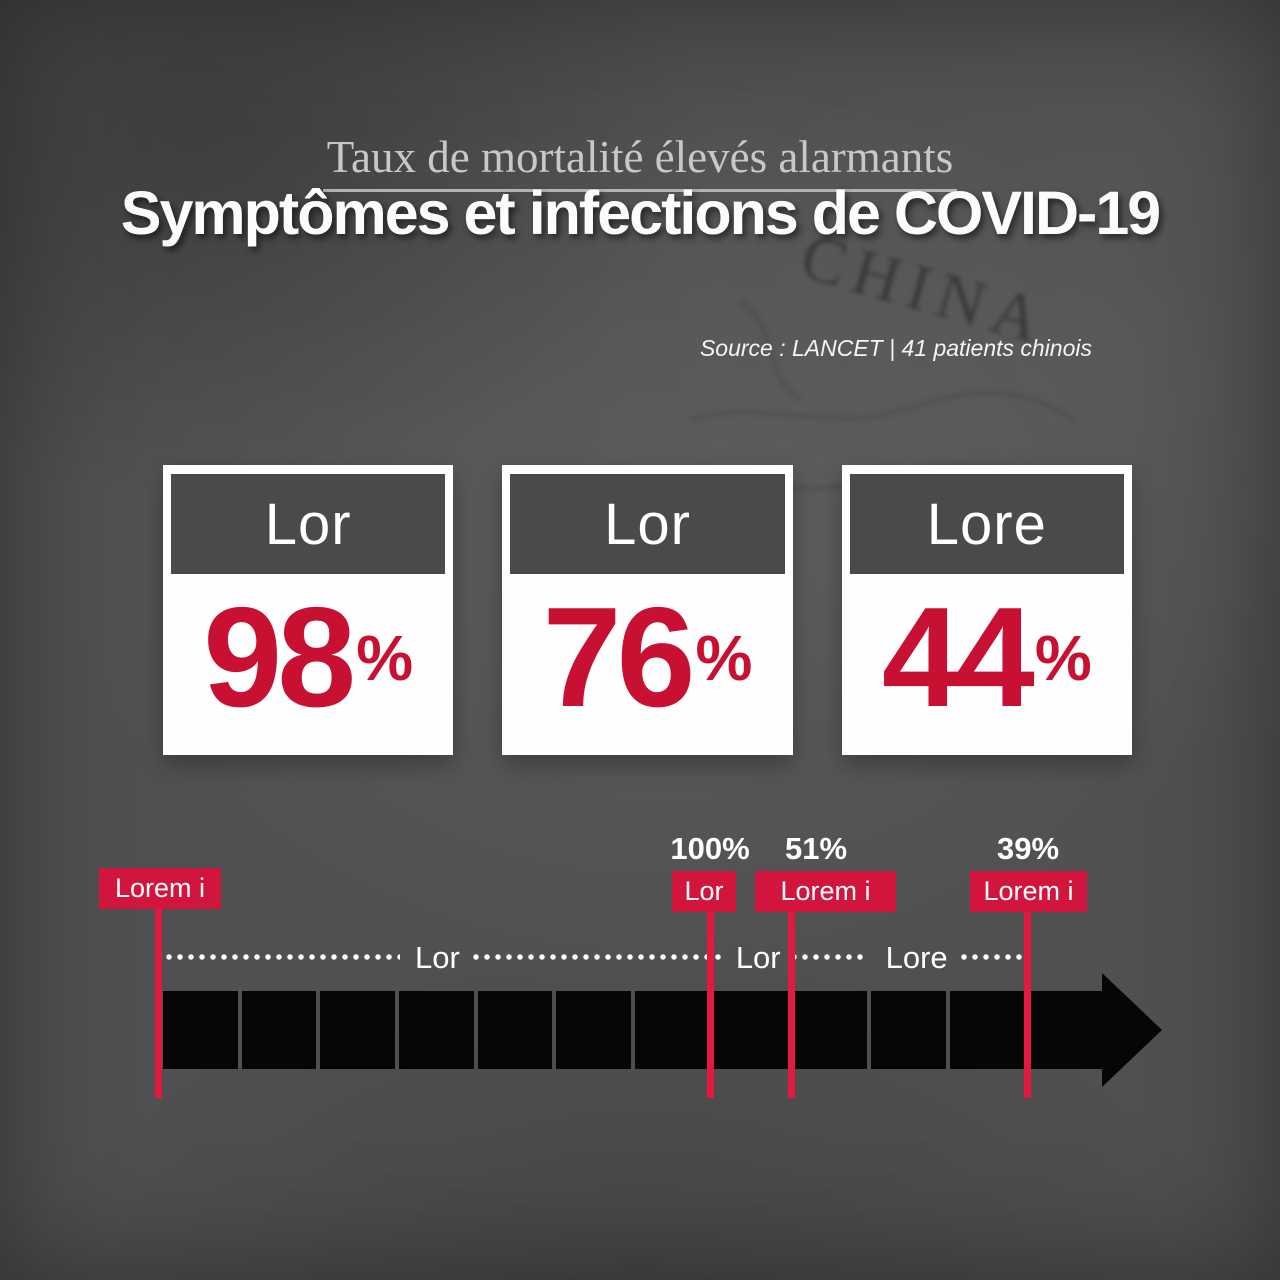 The width and height of the screenshot is (1280, 1280). I want to click on source-caption: Source : LANCET | 41 patients chinois, so click(895, 348).